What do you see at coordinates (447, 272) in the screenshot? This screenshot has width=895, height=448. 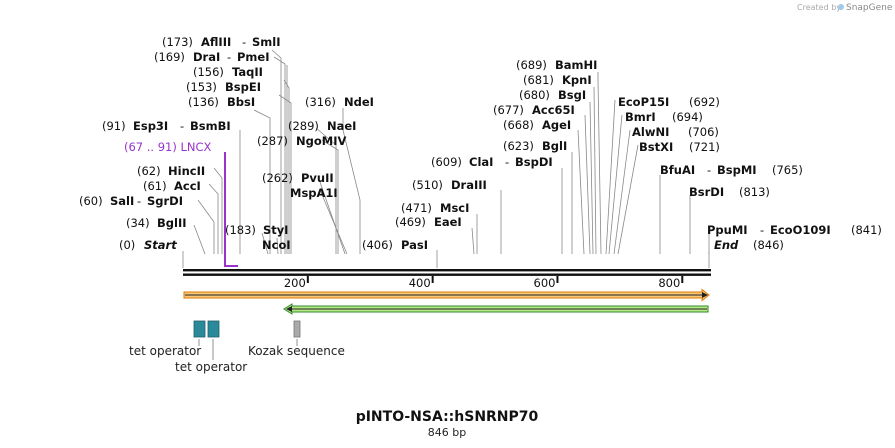 I see `sequence-backbone` at bounding box center [447, 272].